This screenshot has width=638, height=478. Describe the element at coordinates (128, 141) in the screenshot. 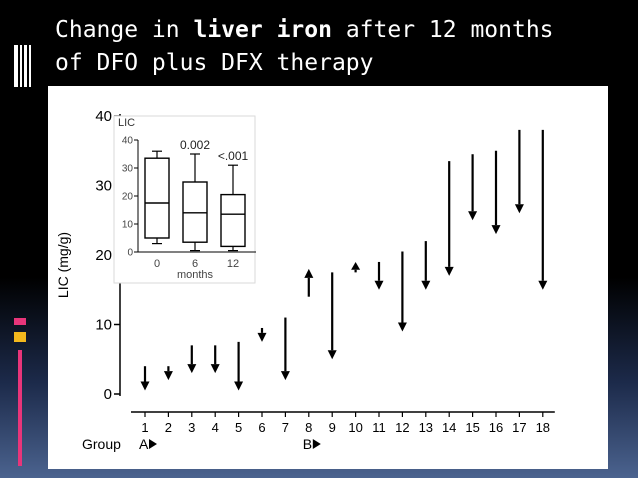

I see `inset-y-tick-label: 40` at that location.